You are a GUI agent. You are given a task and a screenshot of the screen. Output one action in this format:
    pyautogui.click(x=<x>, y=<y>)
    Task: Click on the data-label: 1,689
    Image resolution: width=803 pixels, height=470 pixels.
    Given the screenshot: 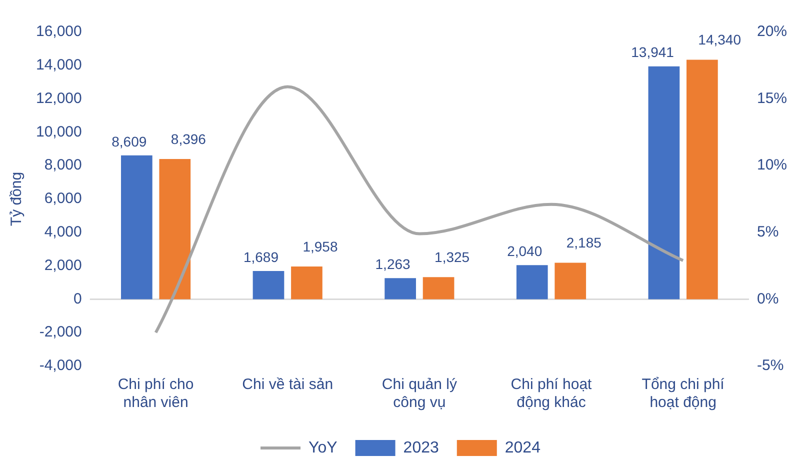 What is the action you would take?
    pyautogui.click(x=261, y=256)
    